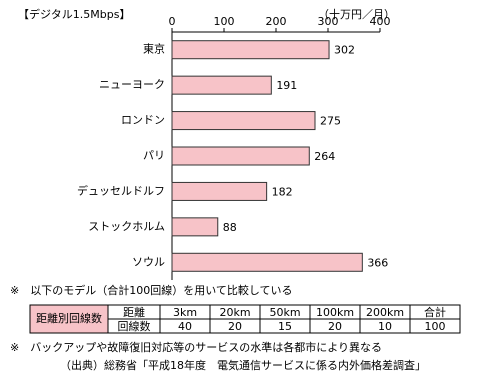  What do you see at coordinates (330, 121) in the screenshot?
I see `value-label: 275` at bounding box center [330, 121].